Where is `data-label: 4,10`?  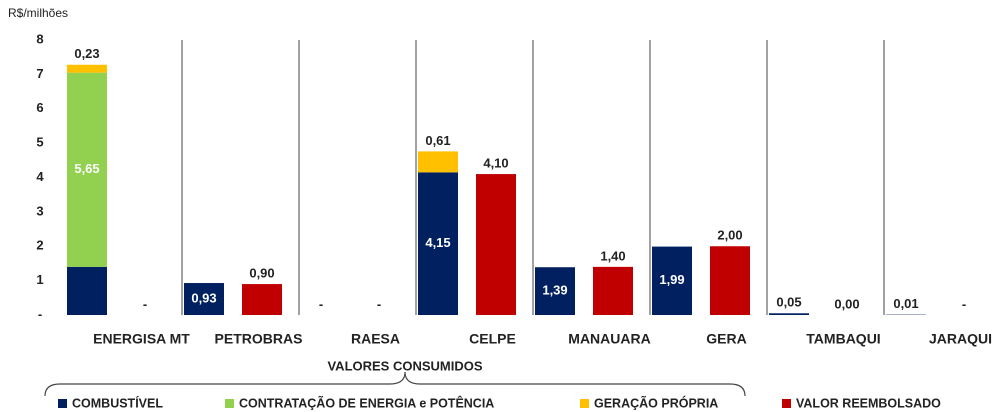
data-label: 4,10 is located at coordinates (495, 163).